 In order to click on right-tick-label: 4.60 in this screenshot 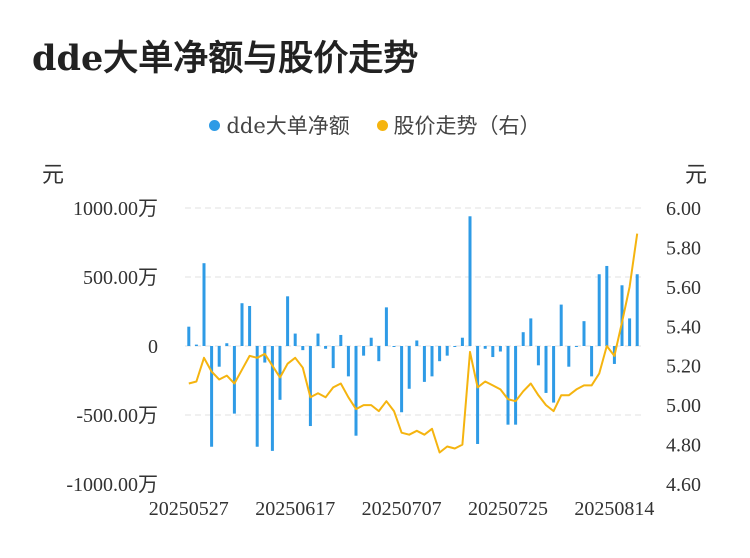, I will do `click(683, 485)`.